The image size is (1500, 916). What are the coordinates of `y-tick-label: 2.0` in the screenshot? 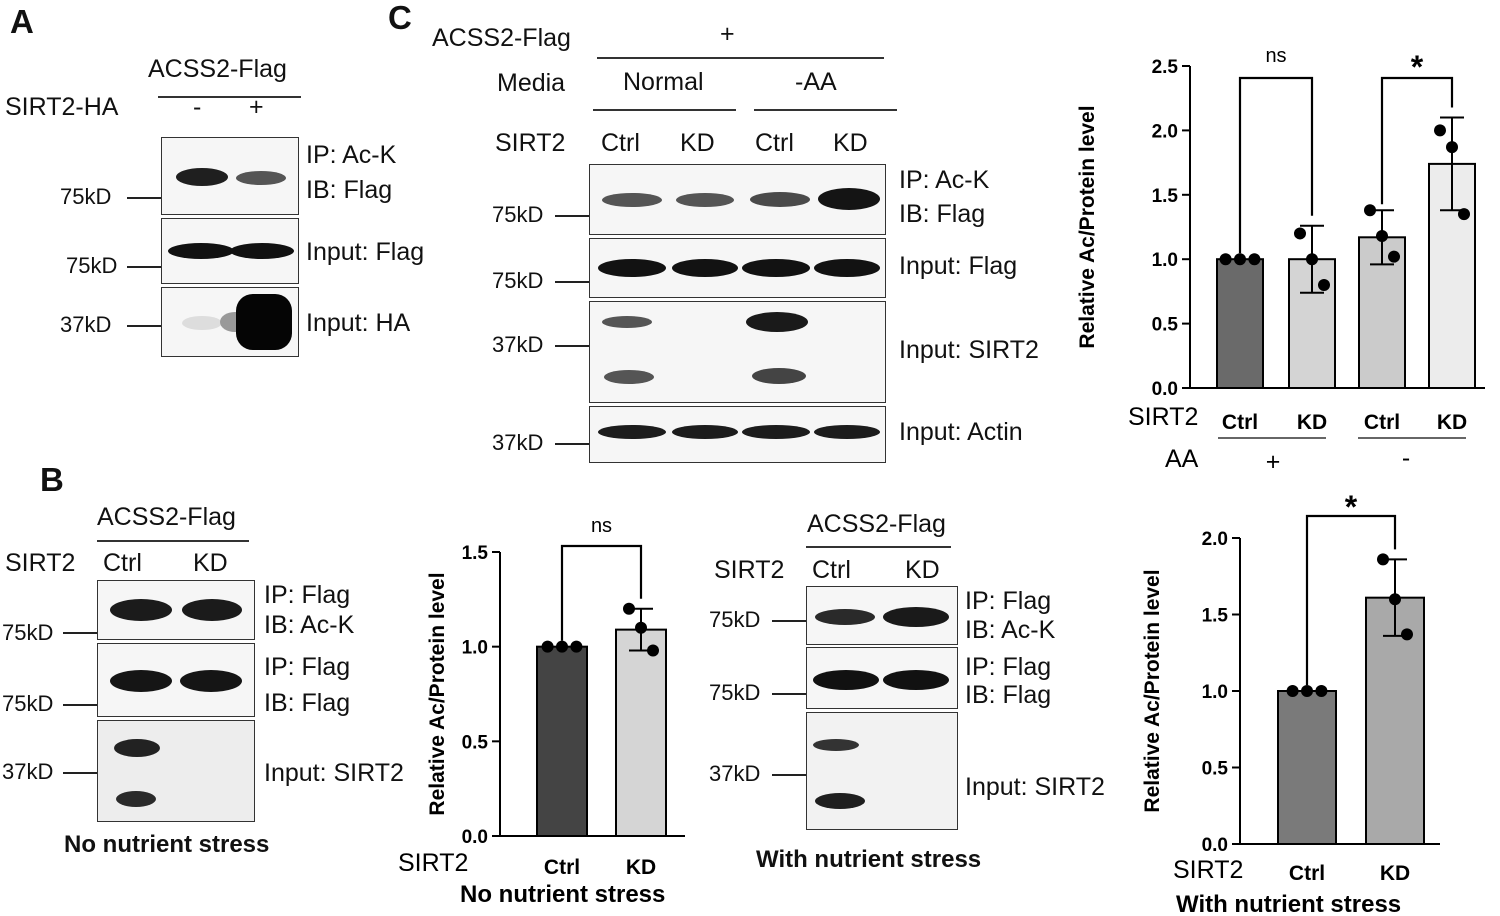 It's located at (1165, 131).